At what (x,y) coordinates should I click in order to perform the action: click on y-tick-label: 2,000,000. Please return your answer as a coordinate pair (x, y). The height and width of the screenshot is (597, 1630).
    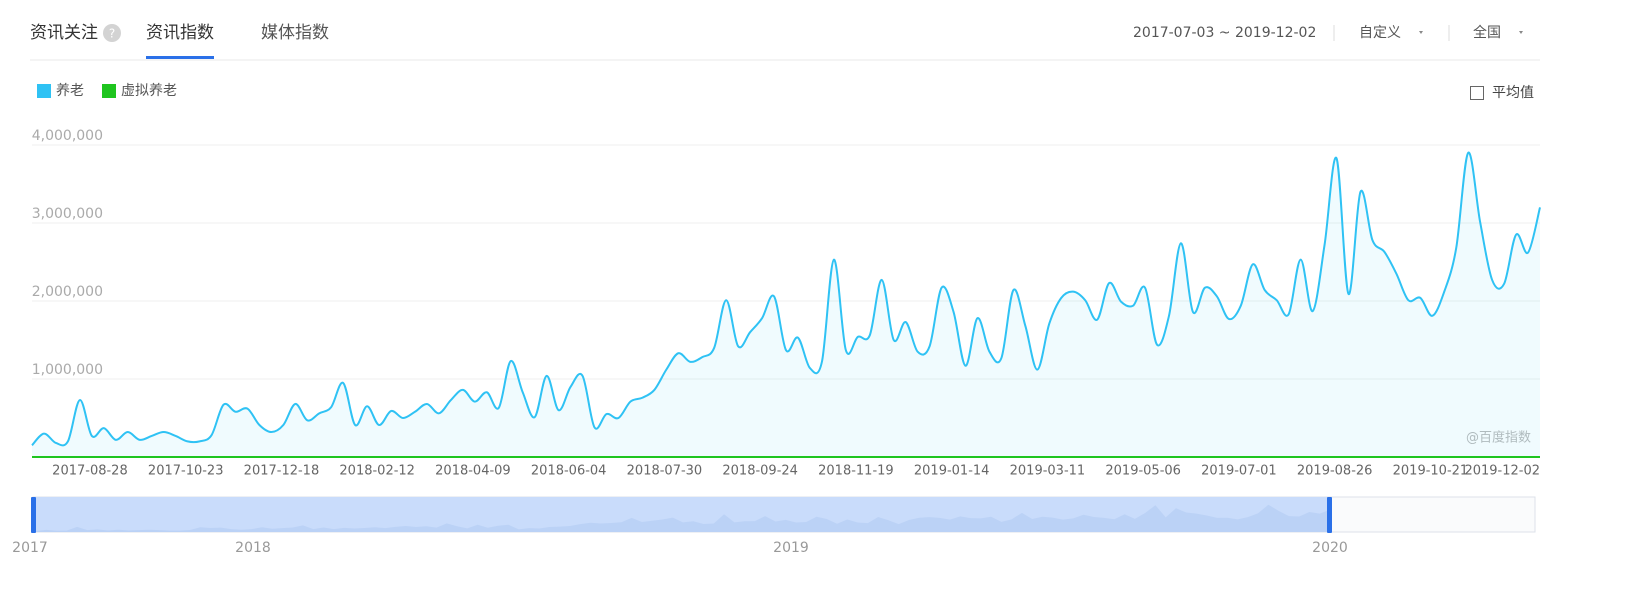
    Looking at the image, I should click on (67, 292).